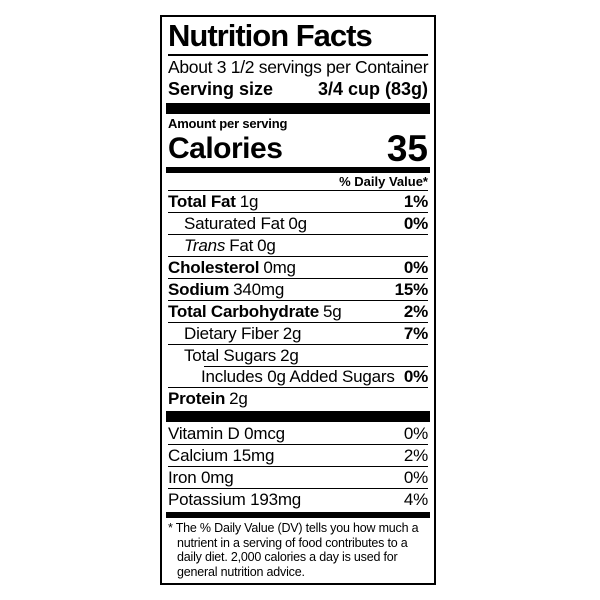 The image size is (600, 600). I want to click on nutrient-name: Total Sugars 2g, so click(241, 355).